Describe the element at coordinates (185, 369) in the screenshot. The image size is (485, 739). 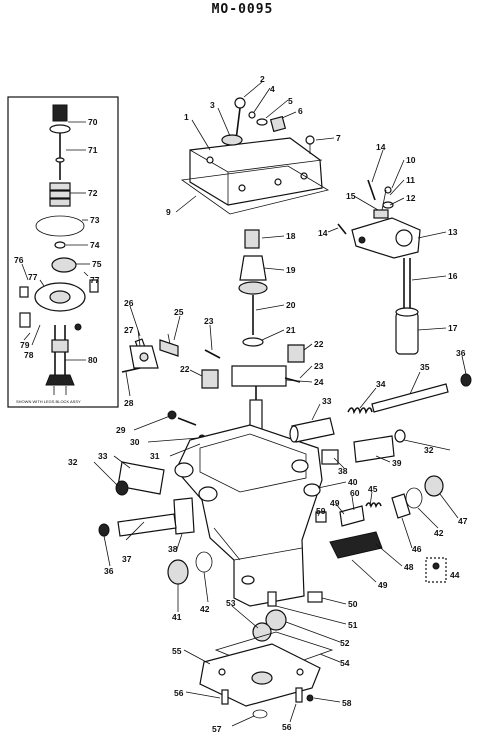
I see `callout-22-b: 22` at that location.